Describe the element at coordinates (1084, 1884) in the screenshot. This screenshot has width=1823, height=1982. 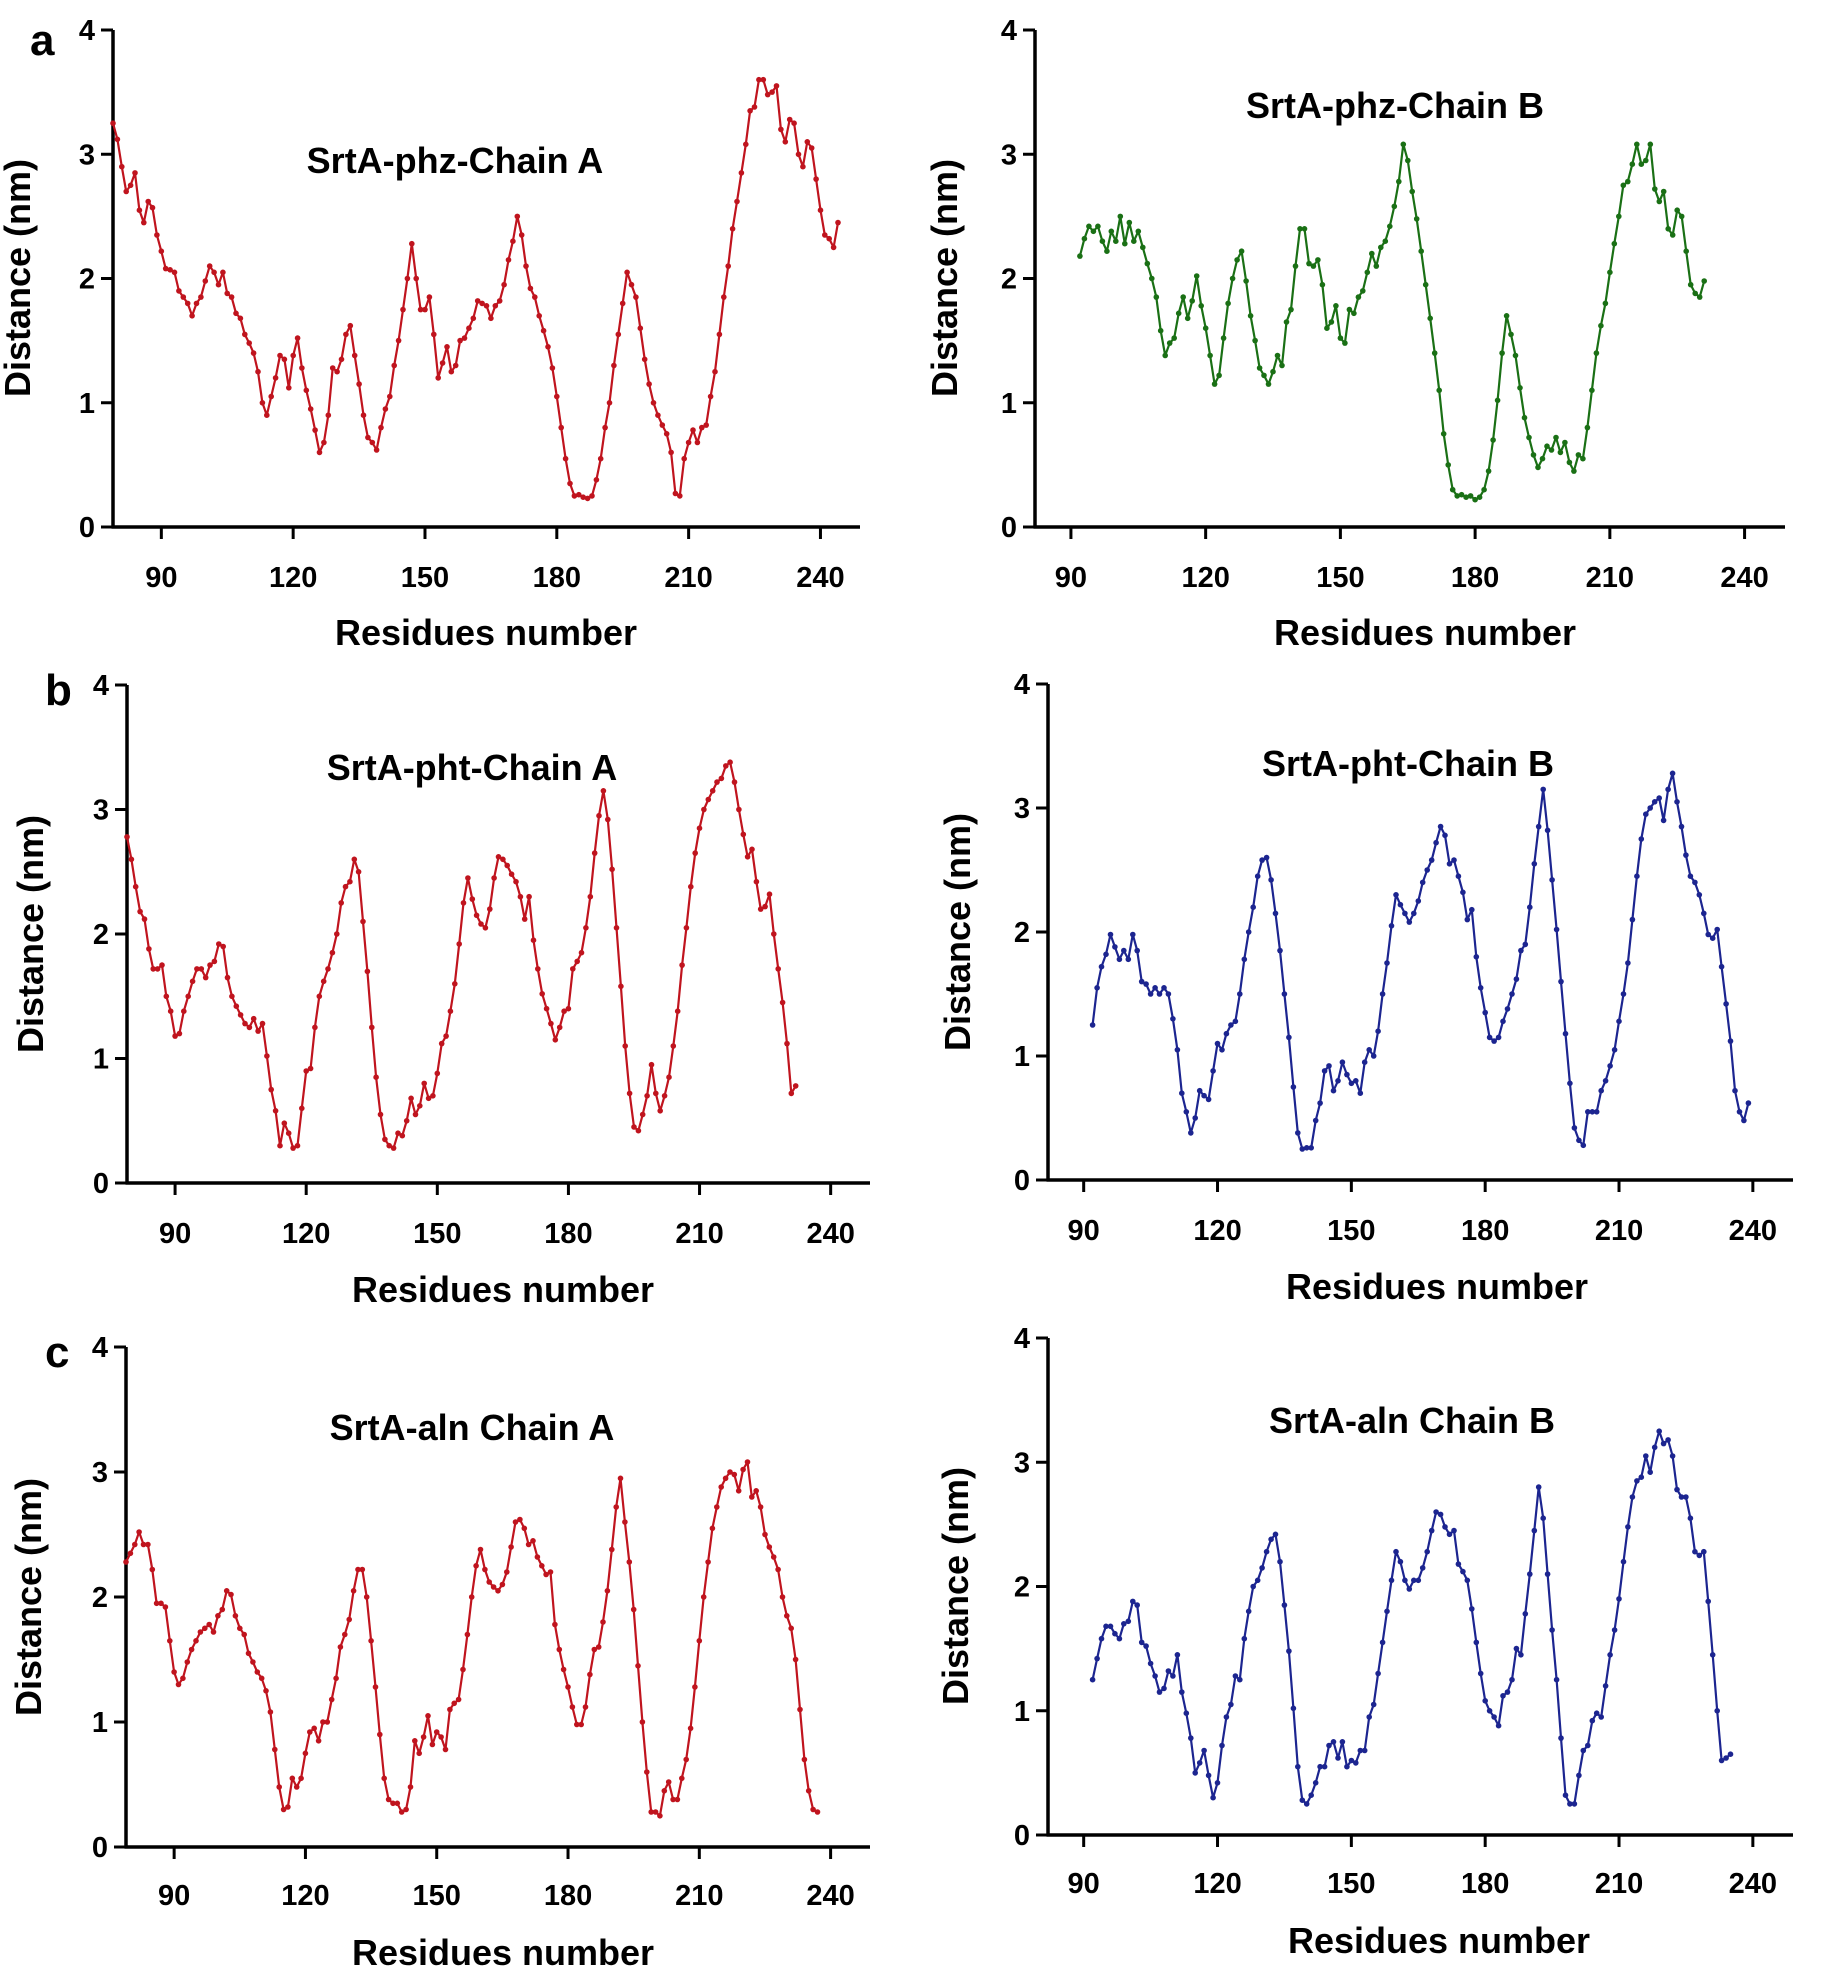
I see `x-tick-label: 90` at that location.